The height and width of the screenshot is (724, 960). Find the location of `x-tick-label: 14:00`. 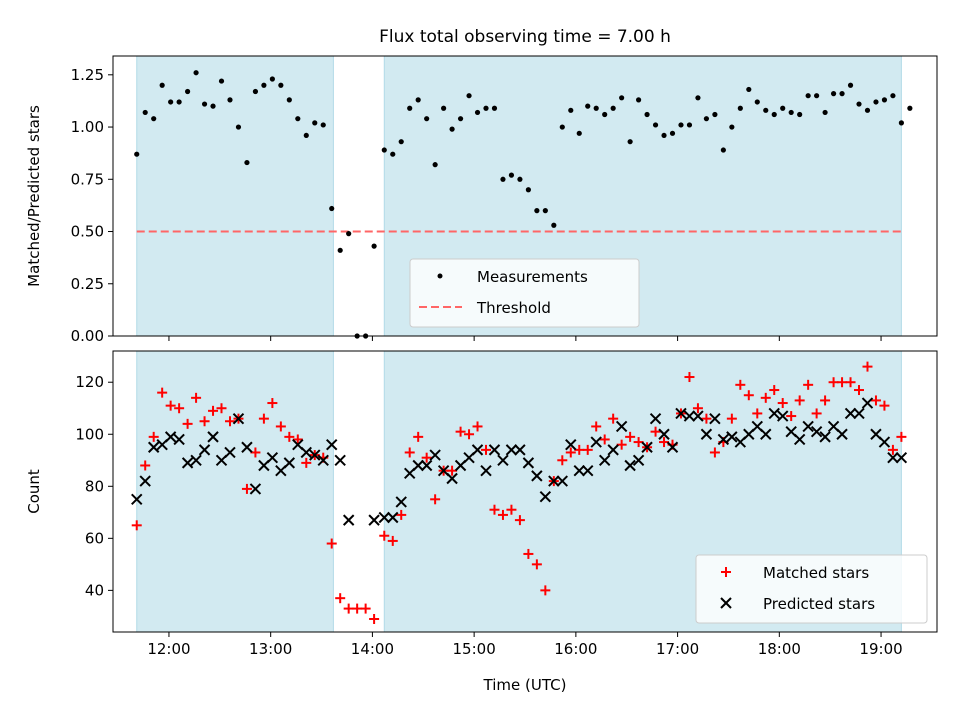

x-tick-label: 14:00 is located at coordinates (372, 649).